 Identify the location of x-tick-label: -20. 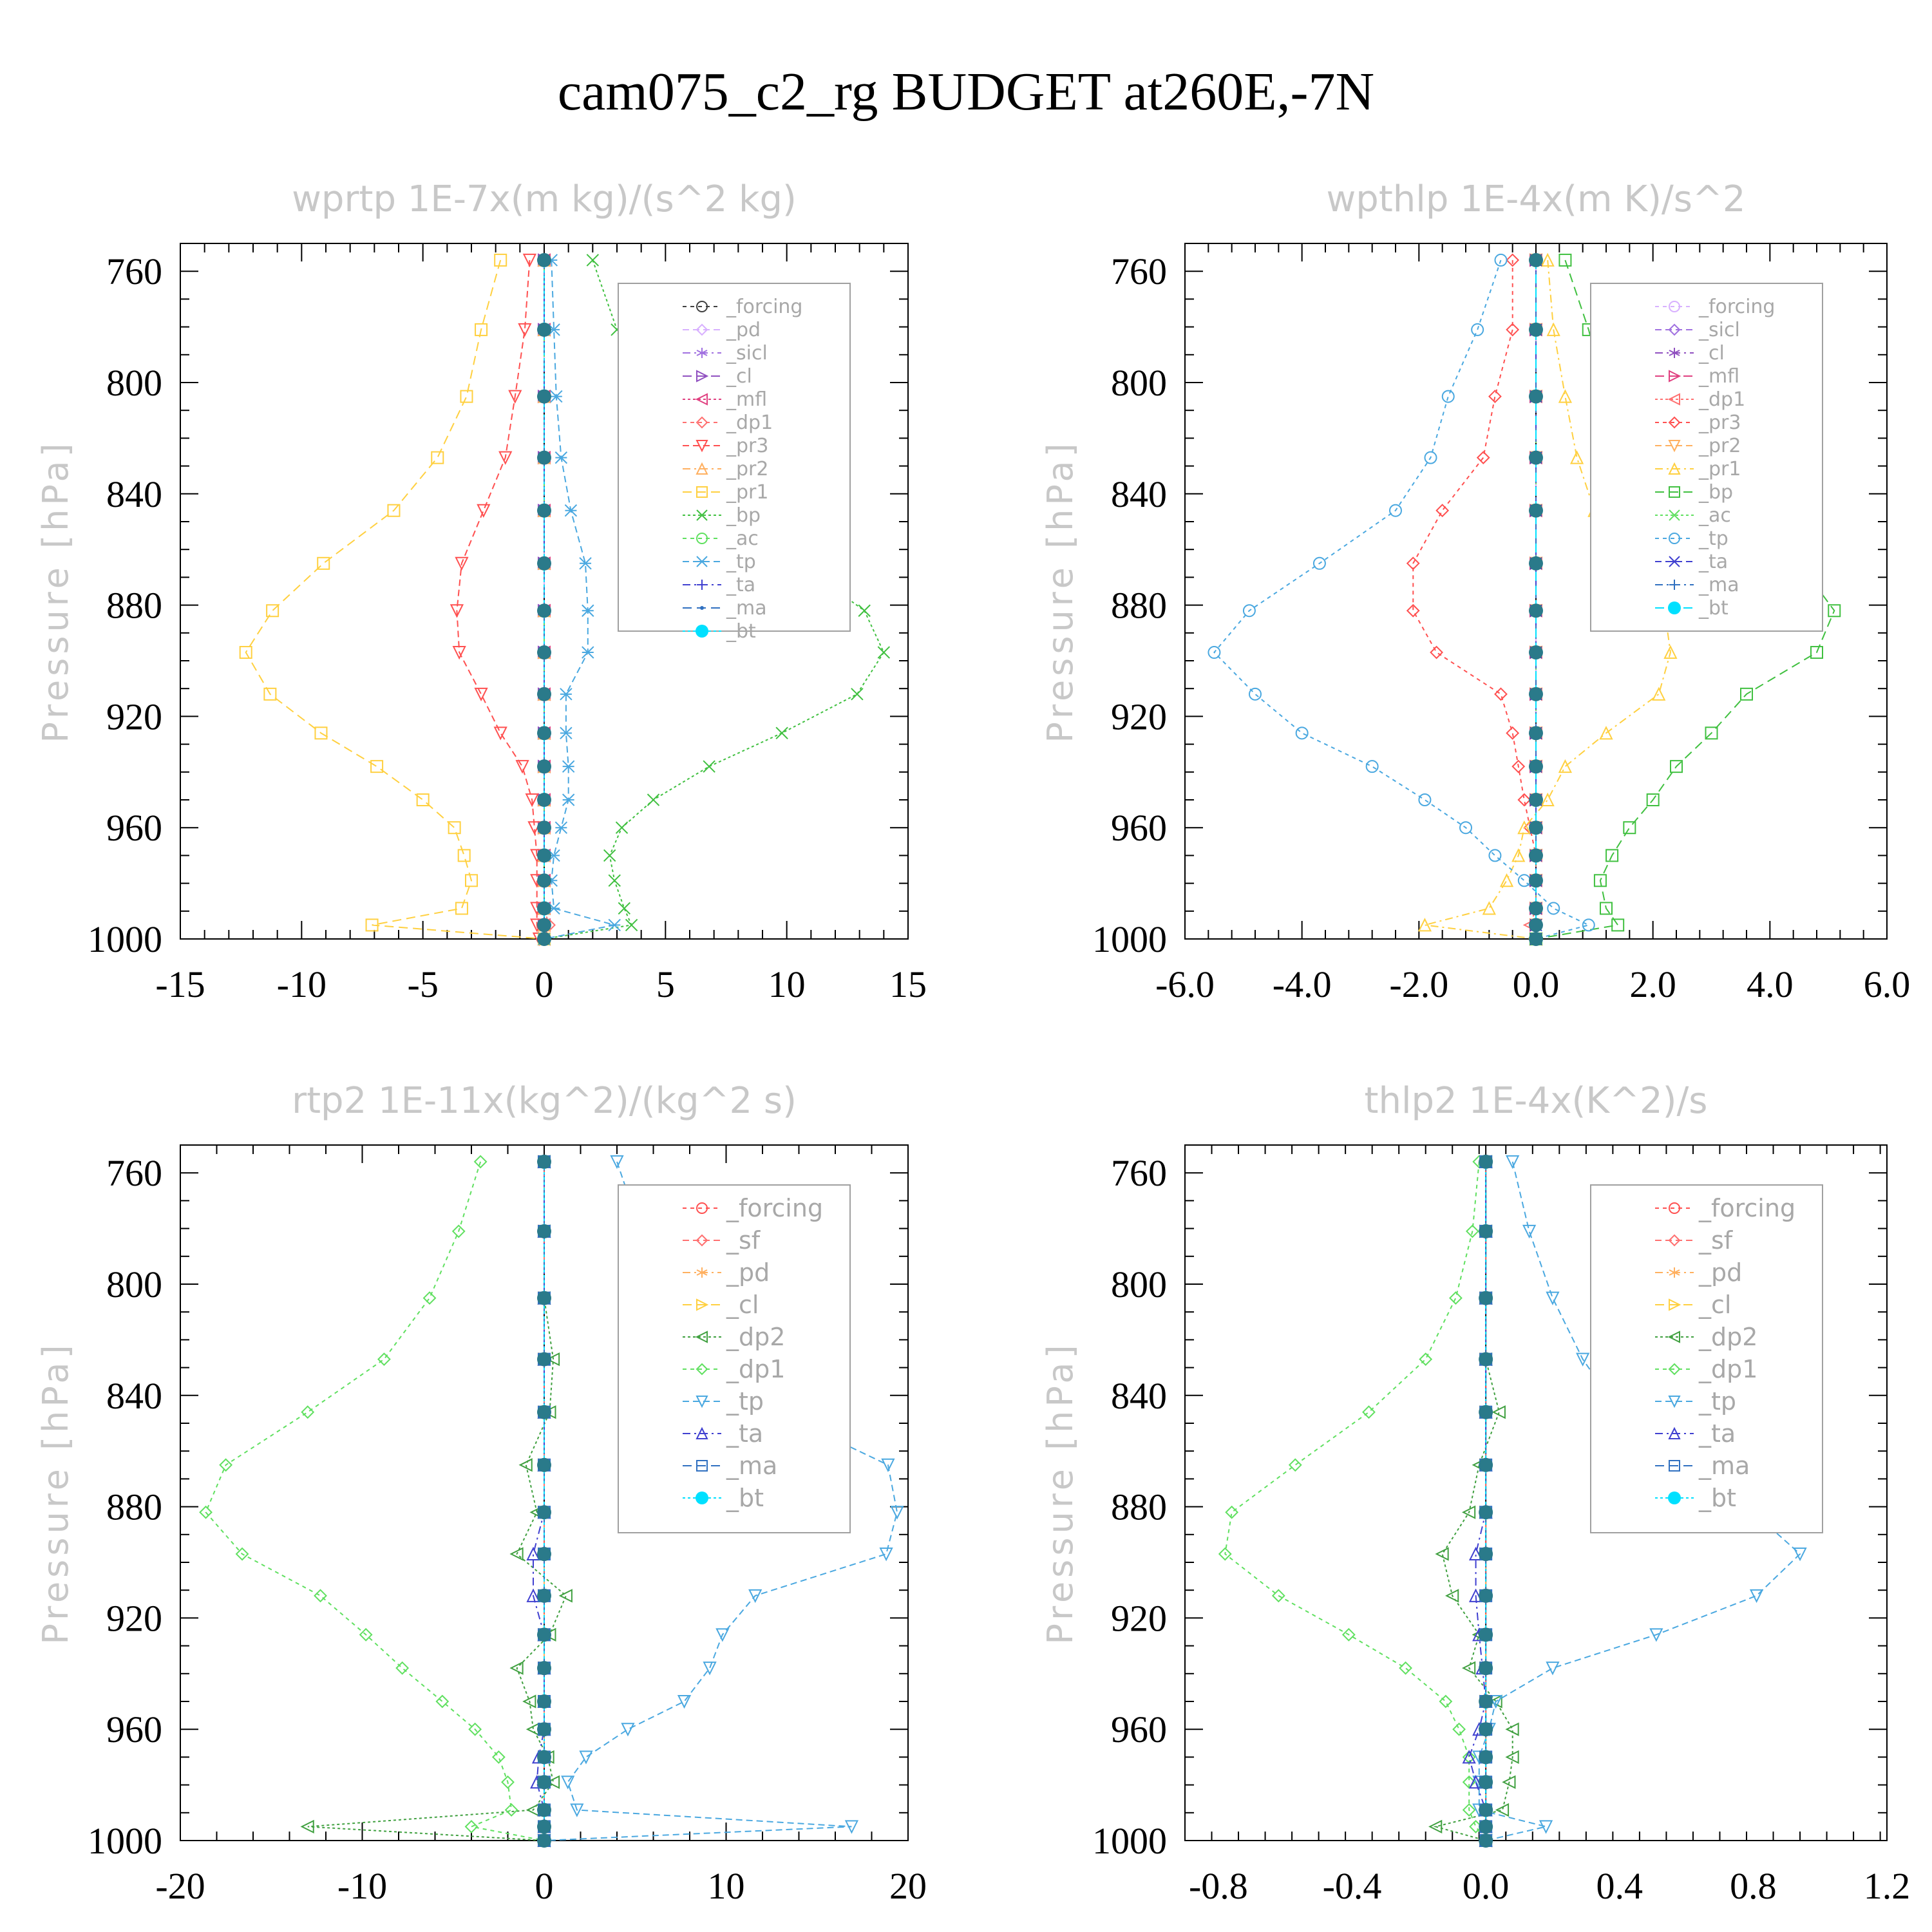
(180, 1886).